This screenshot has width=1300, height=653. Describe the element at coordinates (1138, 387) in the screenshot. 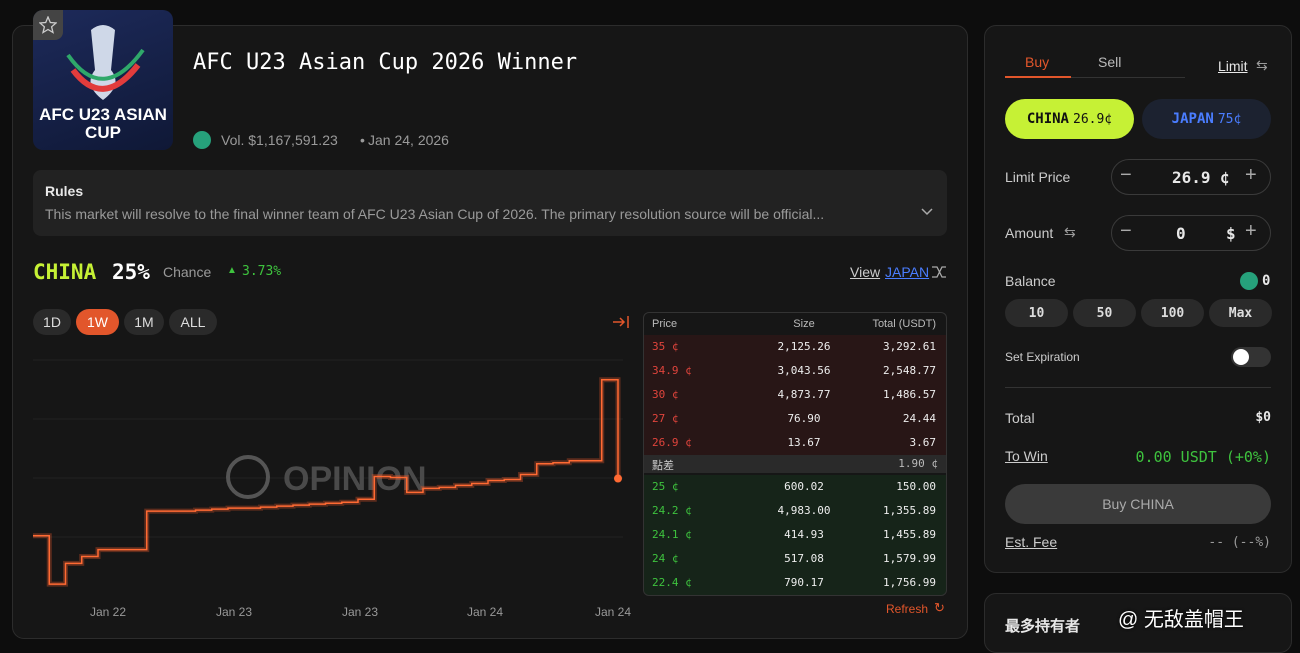

I see `divider` at that location.